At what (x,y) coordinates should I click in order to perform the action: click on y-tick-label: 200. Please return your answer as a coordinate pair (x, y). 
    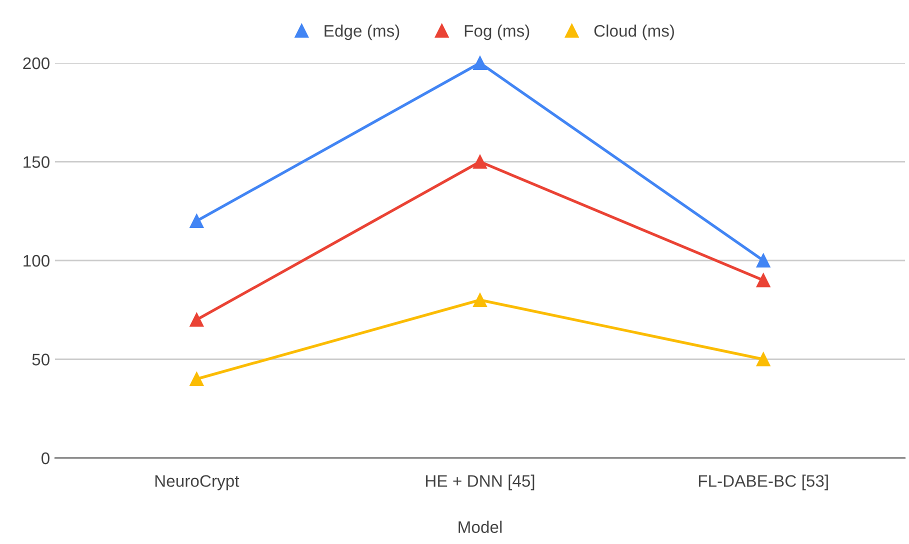
    Looking at the image, I should click on (36, 63).